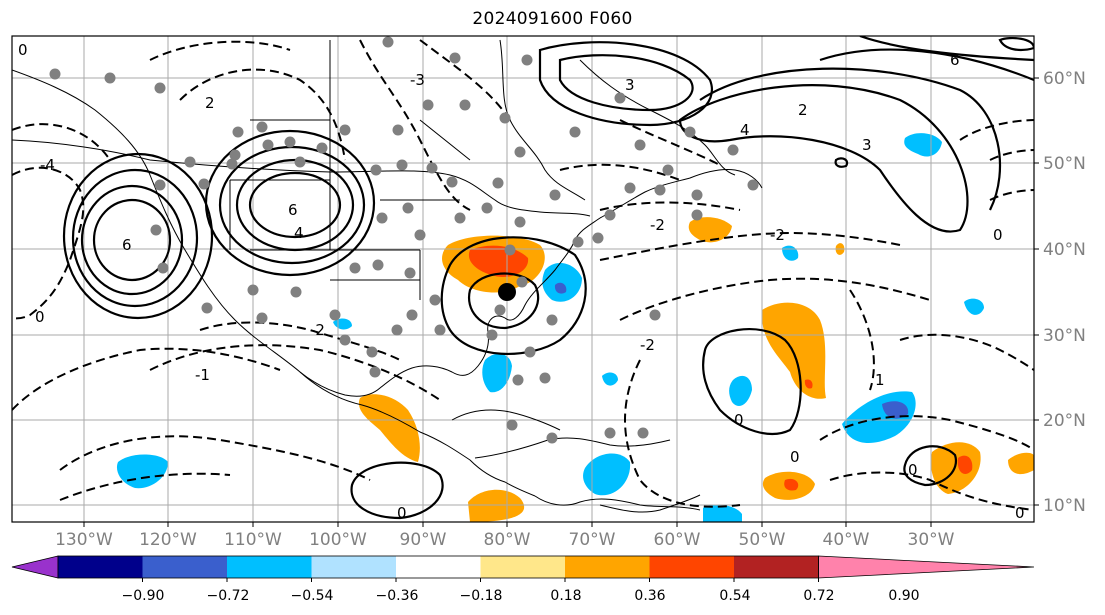 Image resolution: width=1105 pixels, height=615 pixels. Describe the element at coordinates (1064, 250) in the screenshot. I see `lat-label: 40°N` at that location.